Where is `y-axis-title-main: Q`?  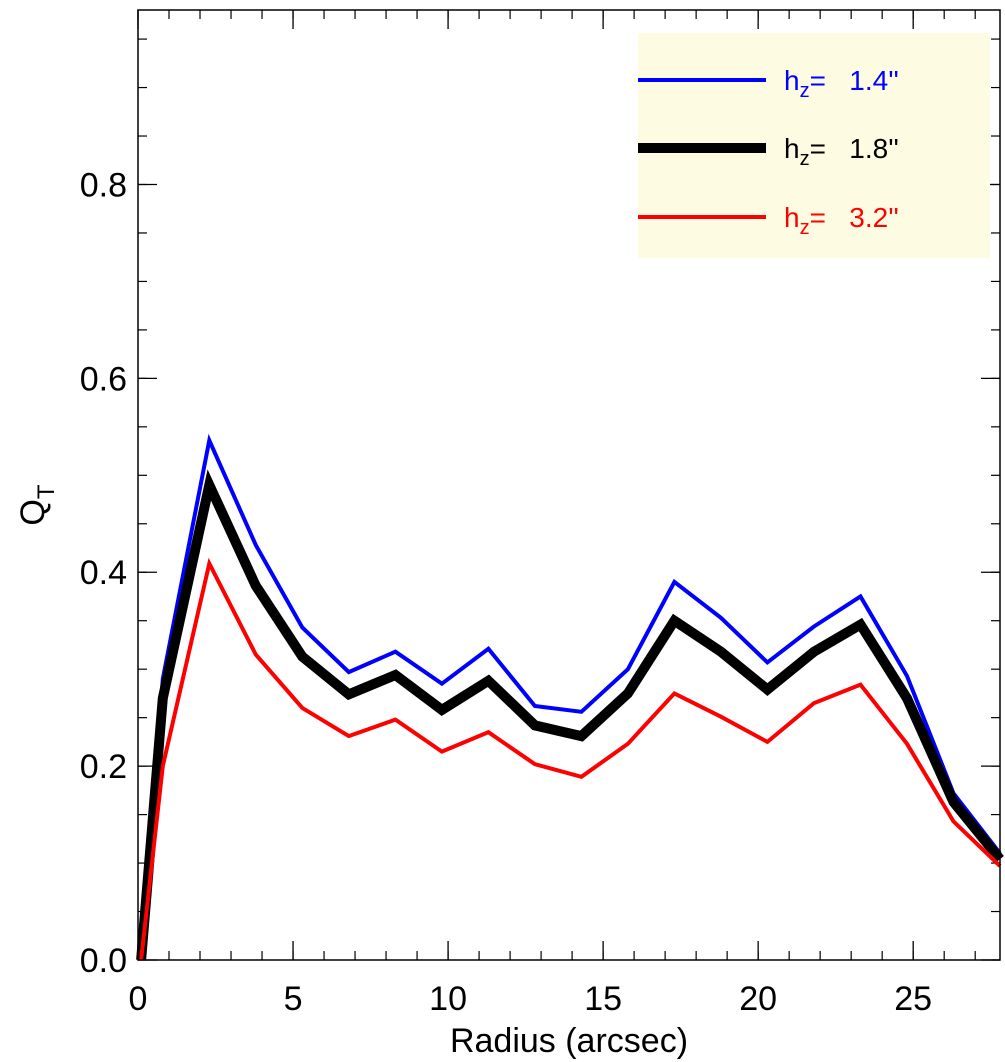 y-axis-title-main: Q is located at coordinates (33, 512).